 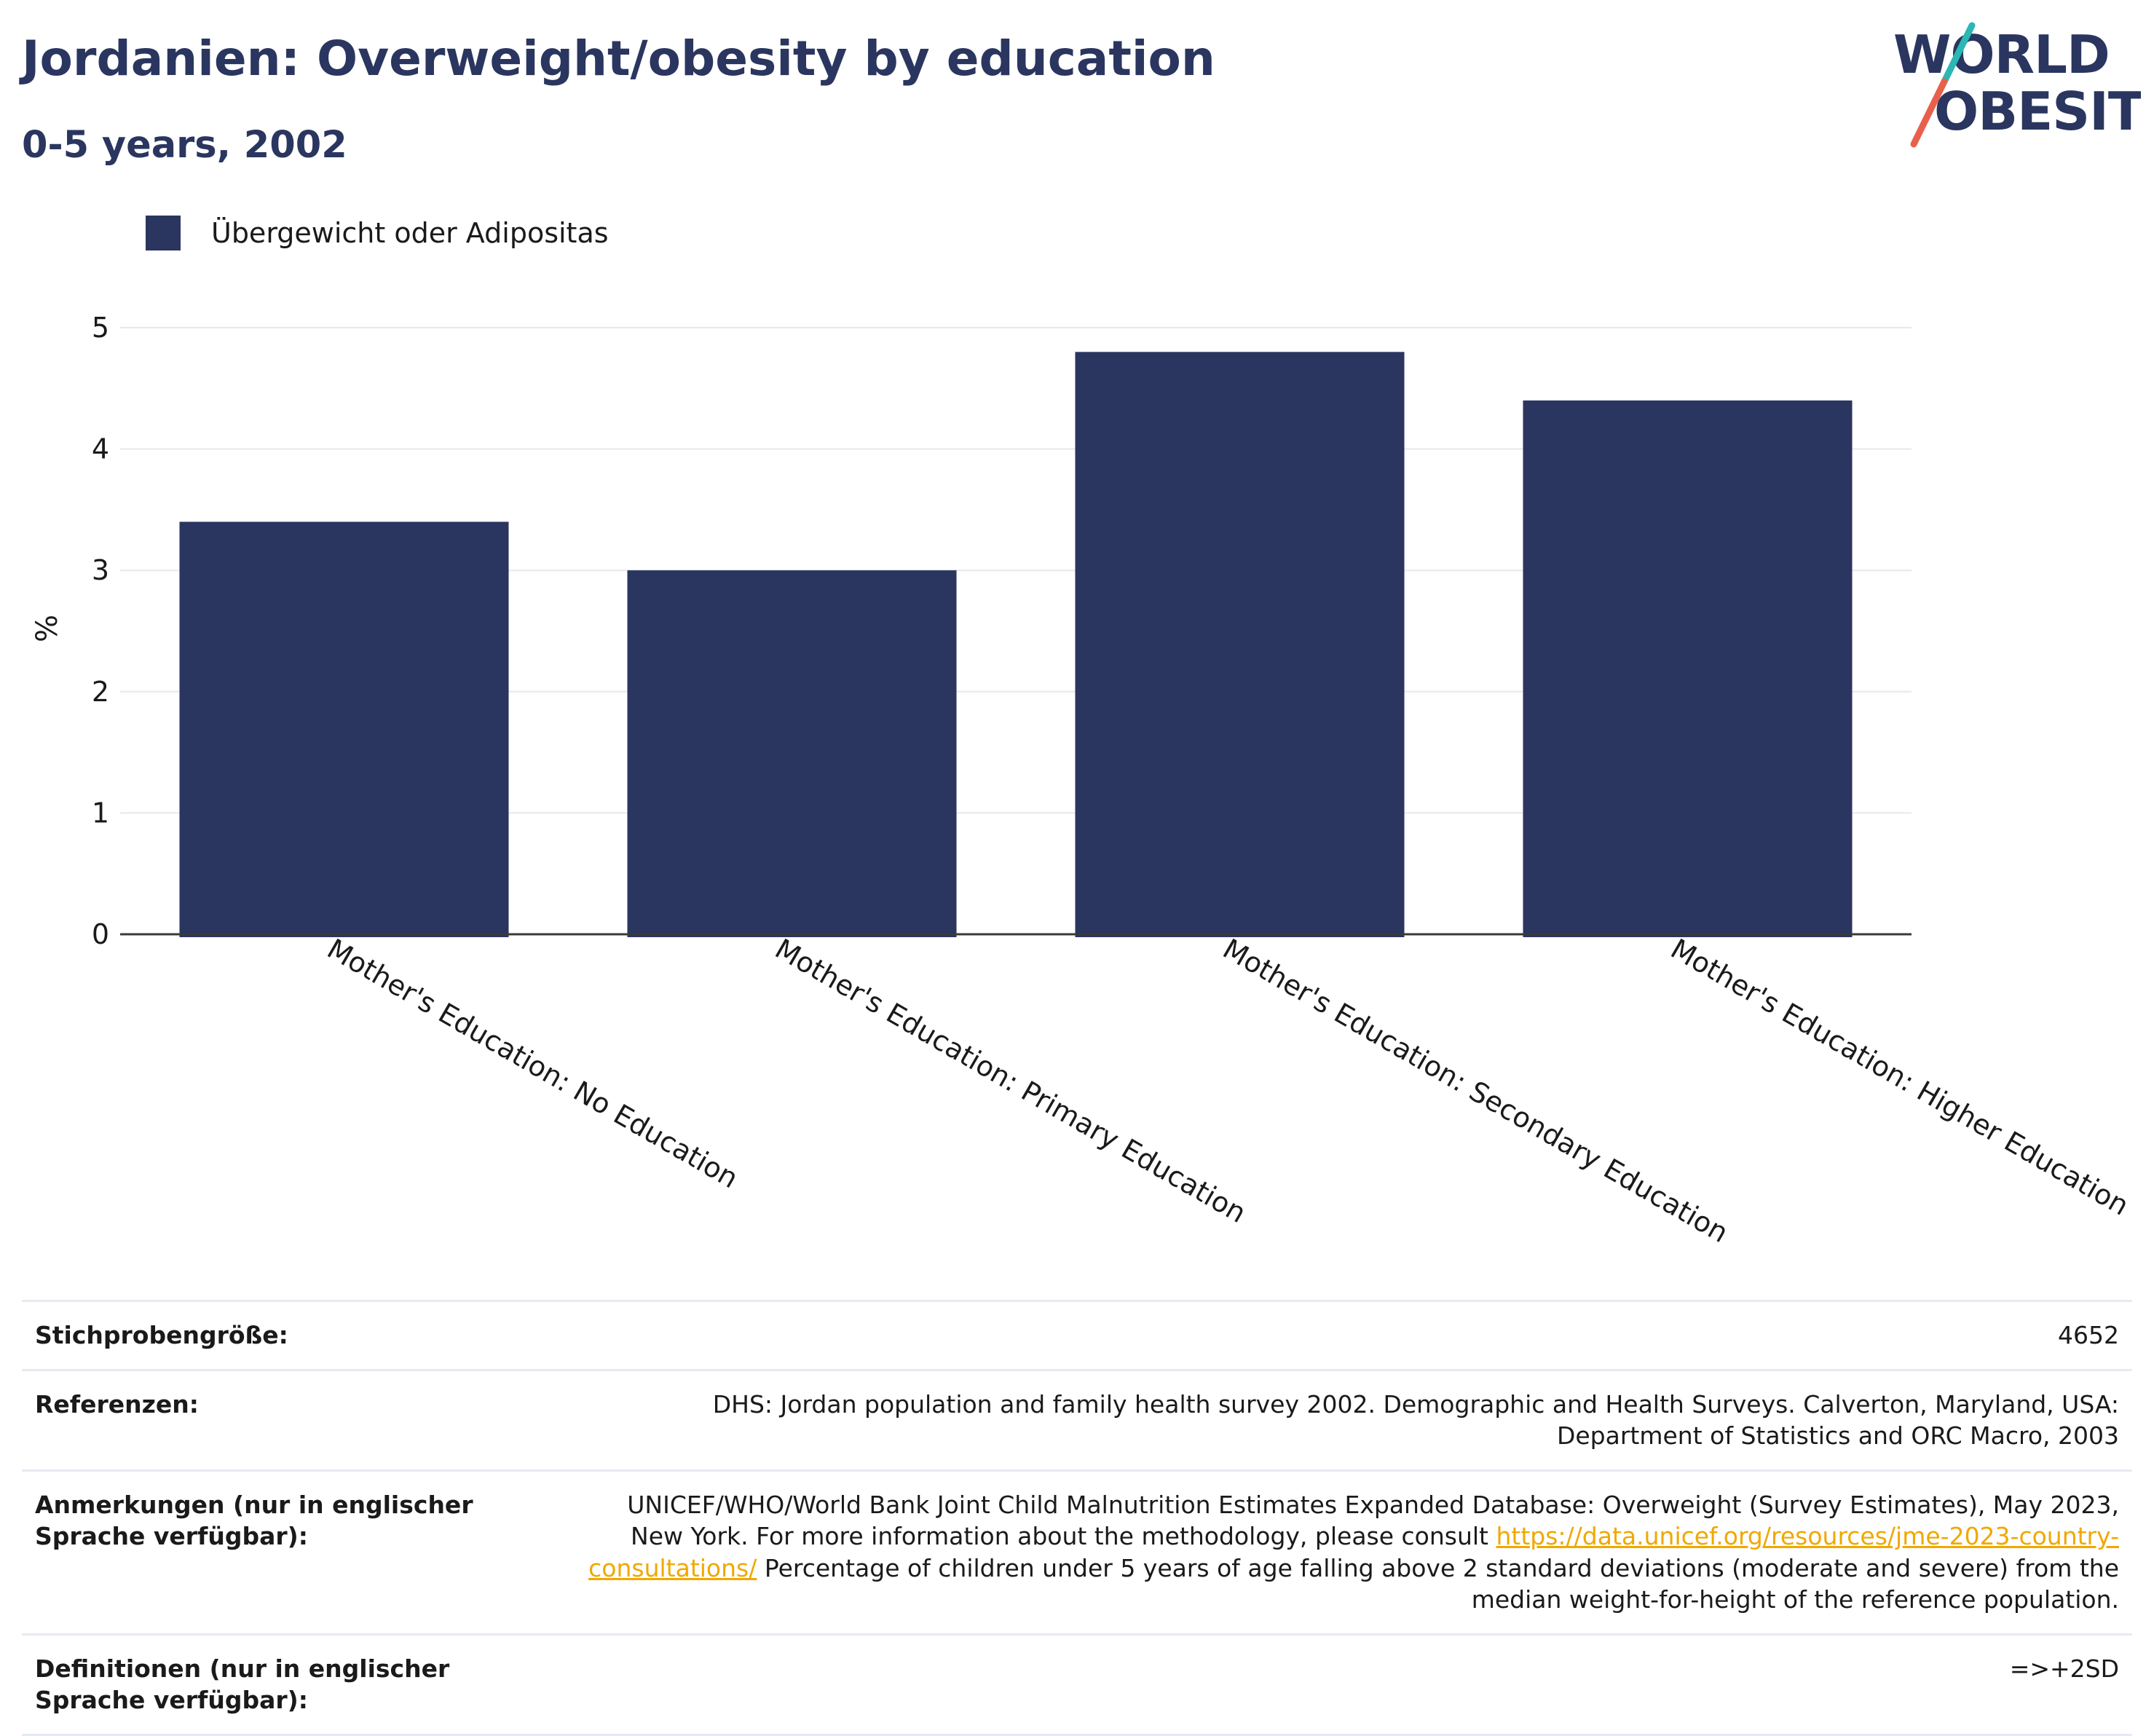 I want to click on svg-text: OBESITY, so click(x=2037, y=111).